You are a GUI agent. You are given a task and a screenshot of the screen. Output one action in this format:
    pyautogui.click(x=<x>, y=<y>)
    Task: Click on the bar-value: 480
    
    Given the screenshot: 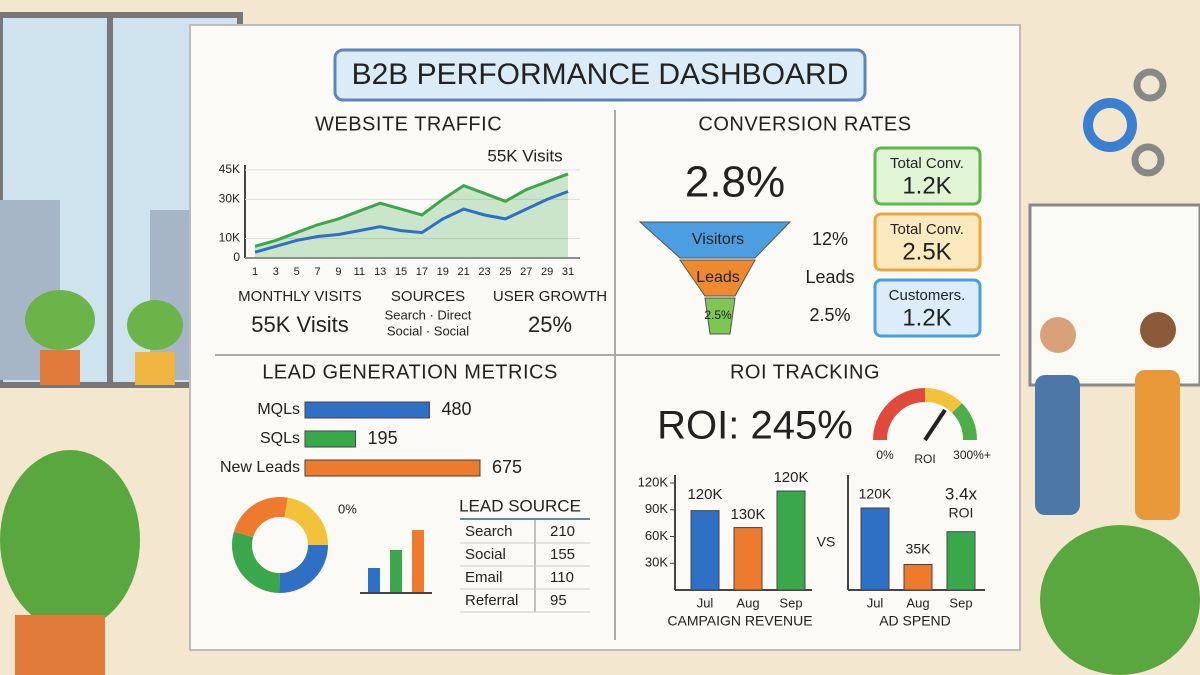 What is the action you would take?
    pyautogui.click(x=456, y=409)
    